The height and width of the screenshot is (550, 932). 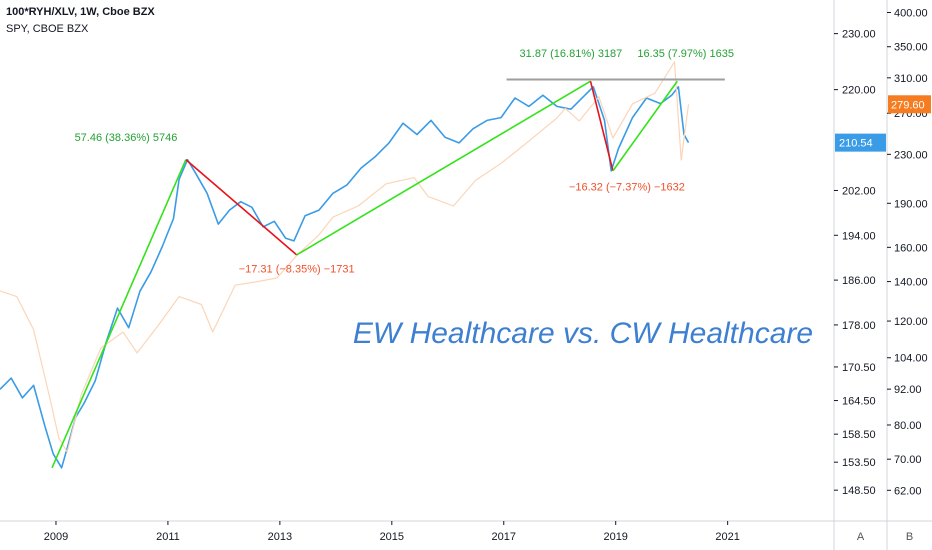 What do you see at coordinates (911, 248) in the screenshot?
I see `right-scale-tick-label: 160.00` at bounding box center [911, 248].